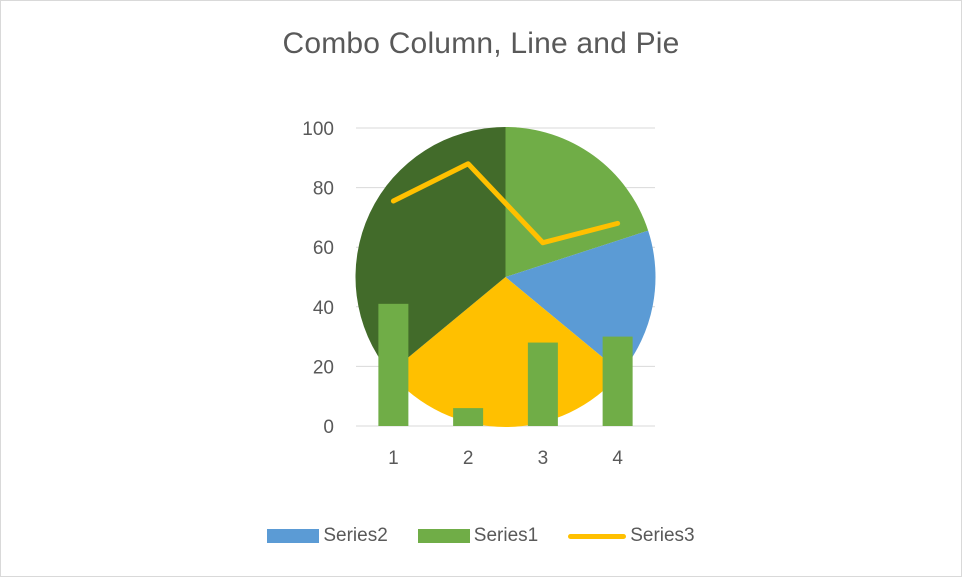 This screenshot has height=577, width=962. I want to click on x-tick-label-2: 2, so click(468, 458).